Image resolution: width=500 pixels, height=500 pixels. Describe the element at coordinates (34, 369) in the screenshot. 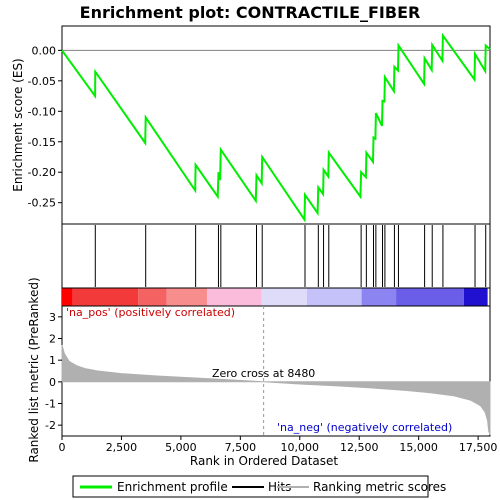

I see `metric-y-axis-label: Ranked list metric (PreRanked)` at that location.